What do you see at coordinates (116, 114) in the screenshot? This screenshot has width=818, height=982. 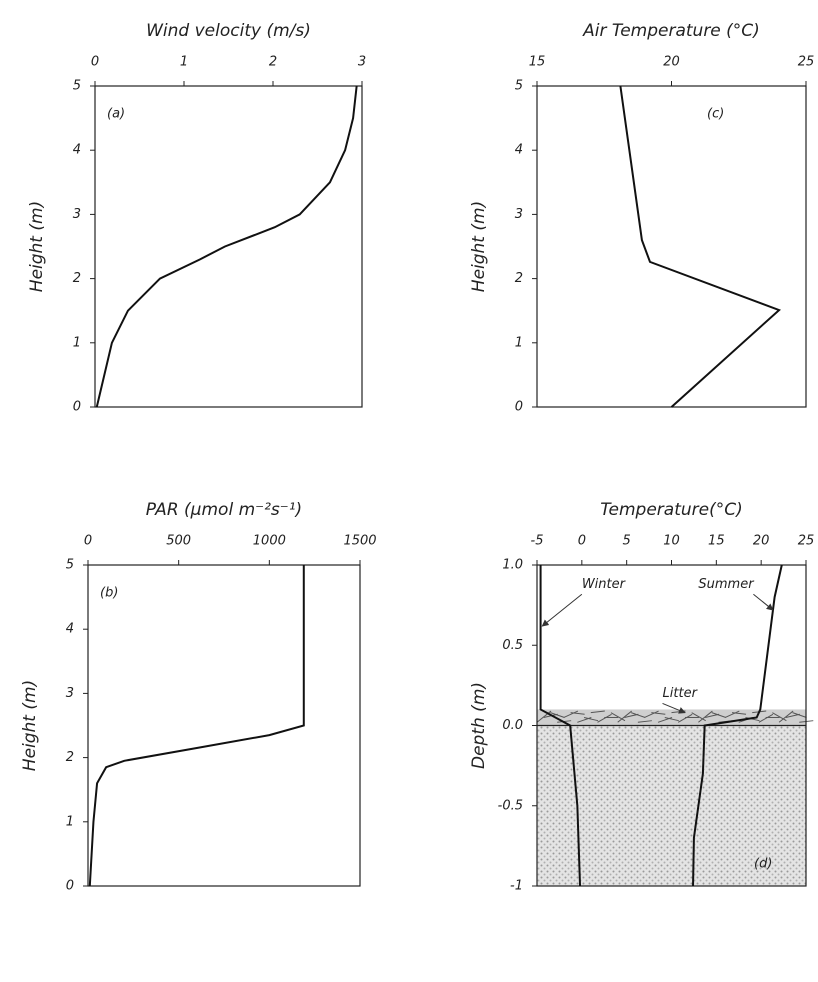 I see `panel-label: (a)` at bounding box center [116, 114].